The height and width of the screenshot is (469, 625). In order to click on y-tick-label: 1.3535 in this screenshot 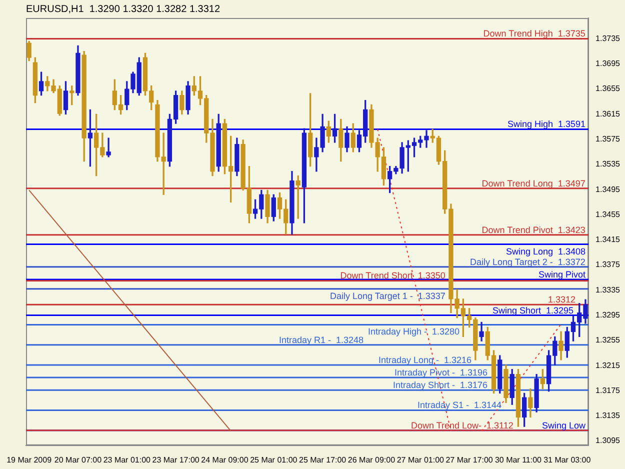, I will do `click(608, 164)`.